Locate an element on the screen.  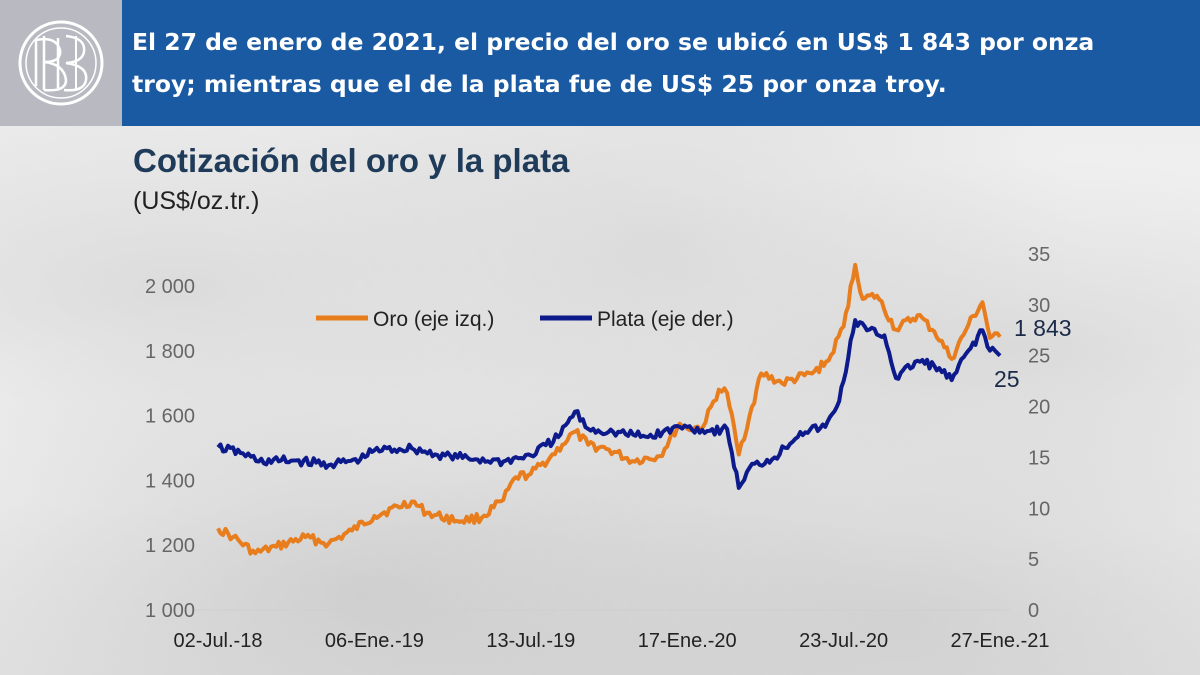
y-left-tick-label: 1 800 is located at coordinates (170, 352).